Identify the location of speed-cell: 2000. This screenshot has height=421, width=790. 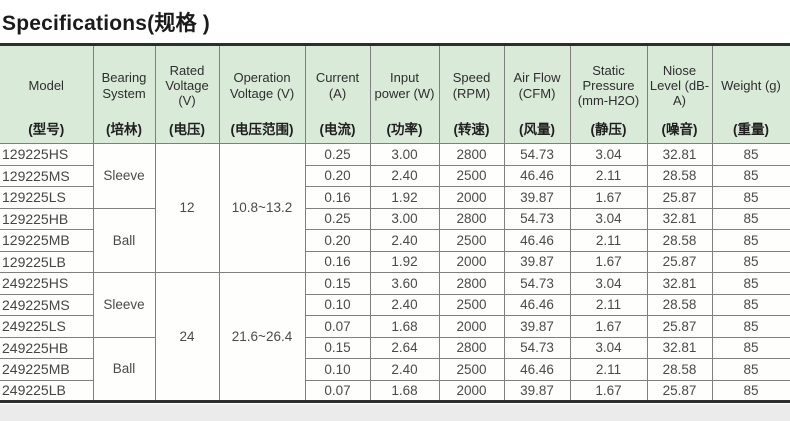
(471, 326).